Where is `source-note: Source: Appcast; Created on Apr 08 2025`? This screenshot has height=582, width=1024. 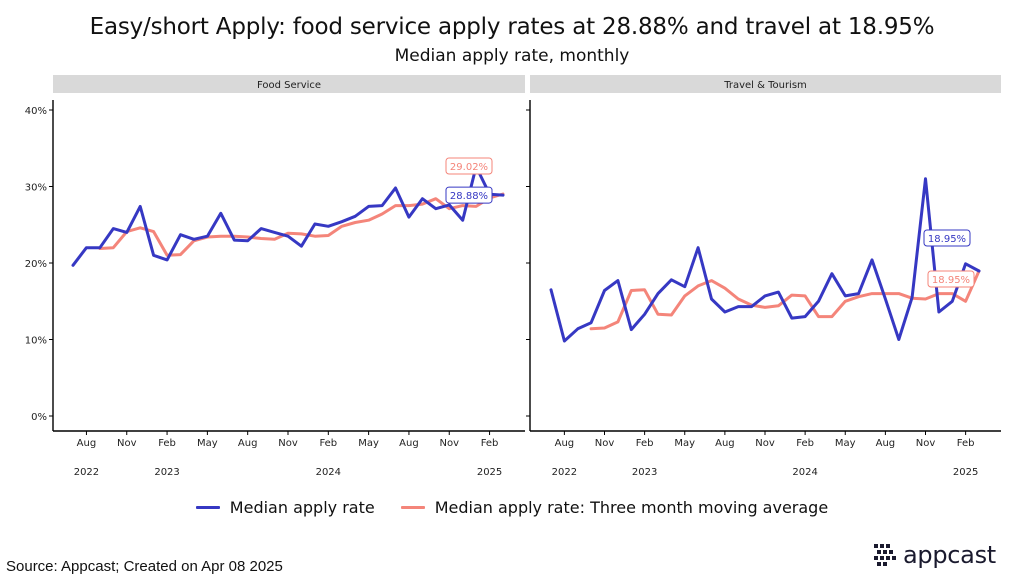 source-note: Source: Appcast; Created on Apr 08 2025 is located at coordinates (144, 566).